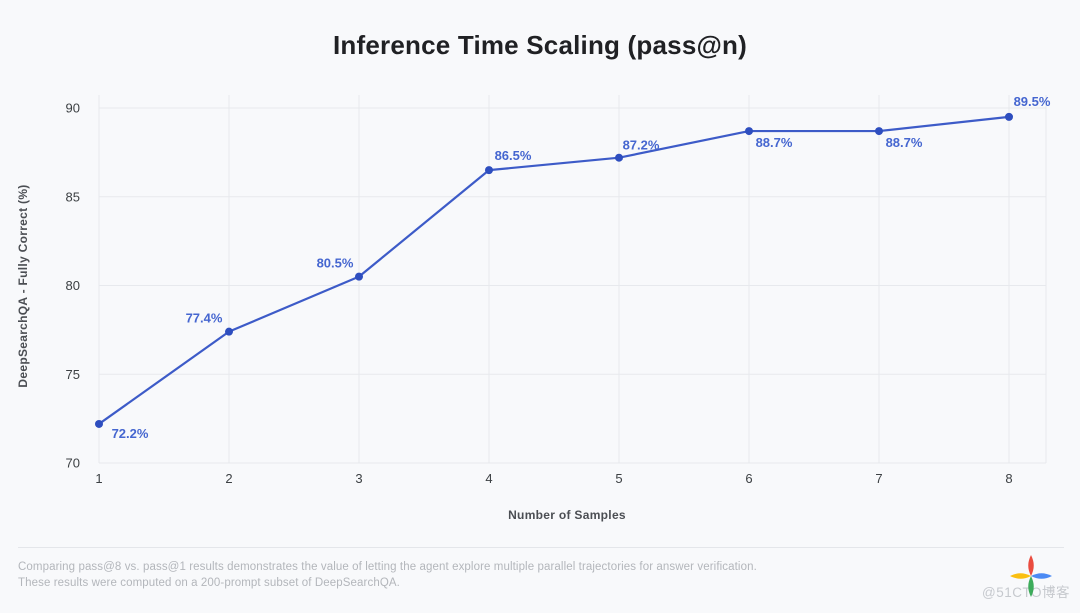 The height and width of the screenshot is (613, 1080). Describe the element at coordinates (1026, 592) in the screenshot. I see `watermark-text: @51CTO博客` at that location.